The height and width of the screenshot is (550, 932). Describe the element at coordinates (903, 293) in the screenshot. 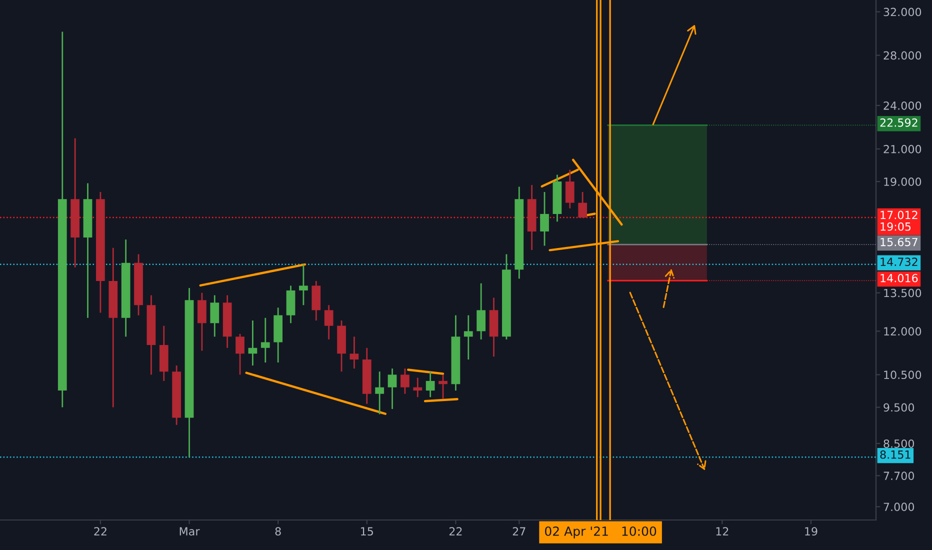

I see `y-tick-label: 13.500` at that location.